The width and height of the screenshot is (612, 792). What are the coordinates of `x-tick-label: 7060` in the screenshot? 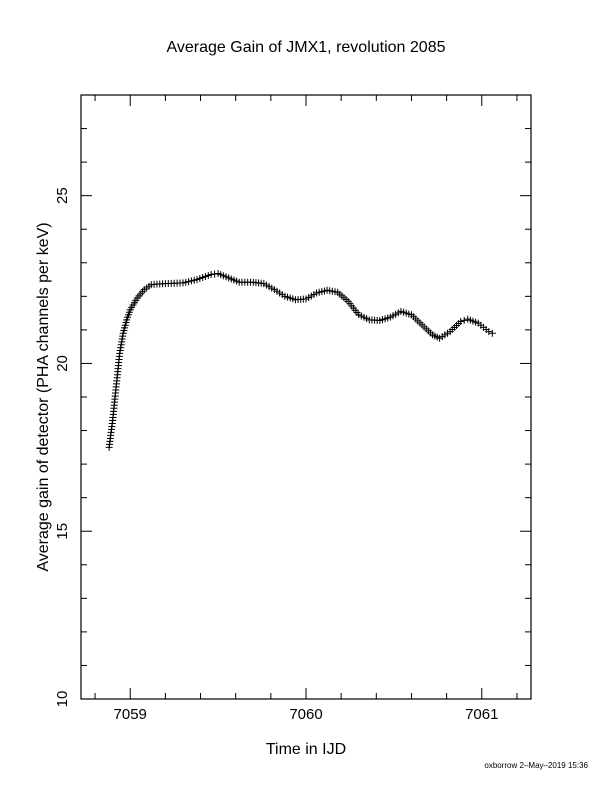 It's located at (305, 714).